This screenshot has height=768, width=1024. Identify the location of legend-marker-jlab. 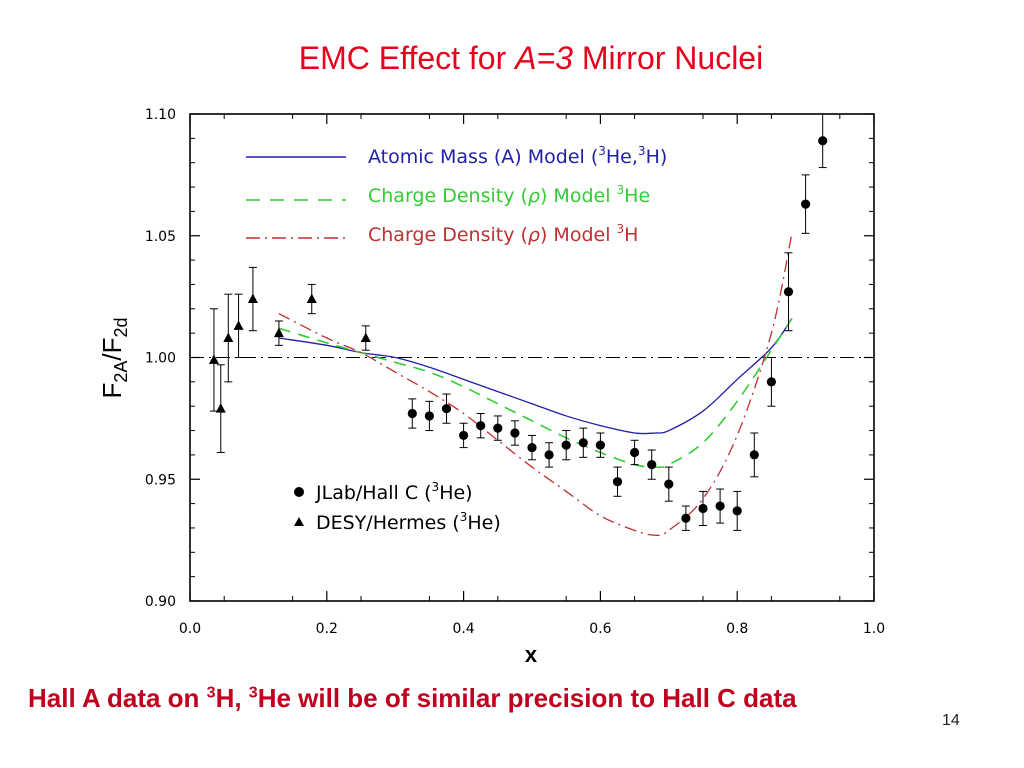
(299, 492).